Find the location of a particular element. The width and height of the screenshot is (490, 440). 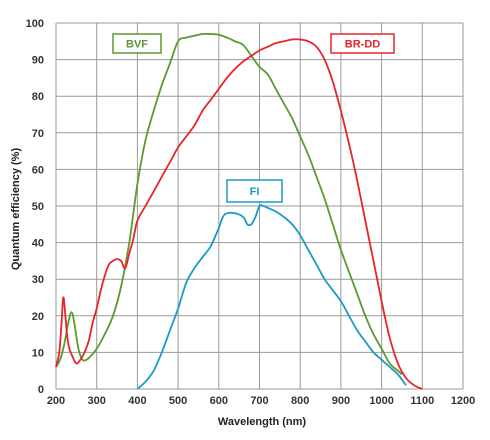

x-tick-label: 800 is located at coordinates (300, 401).